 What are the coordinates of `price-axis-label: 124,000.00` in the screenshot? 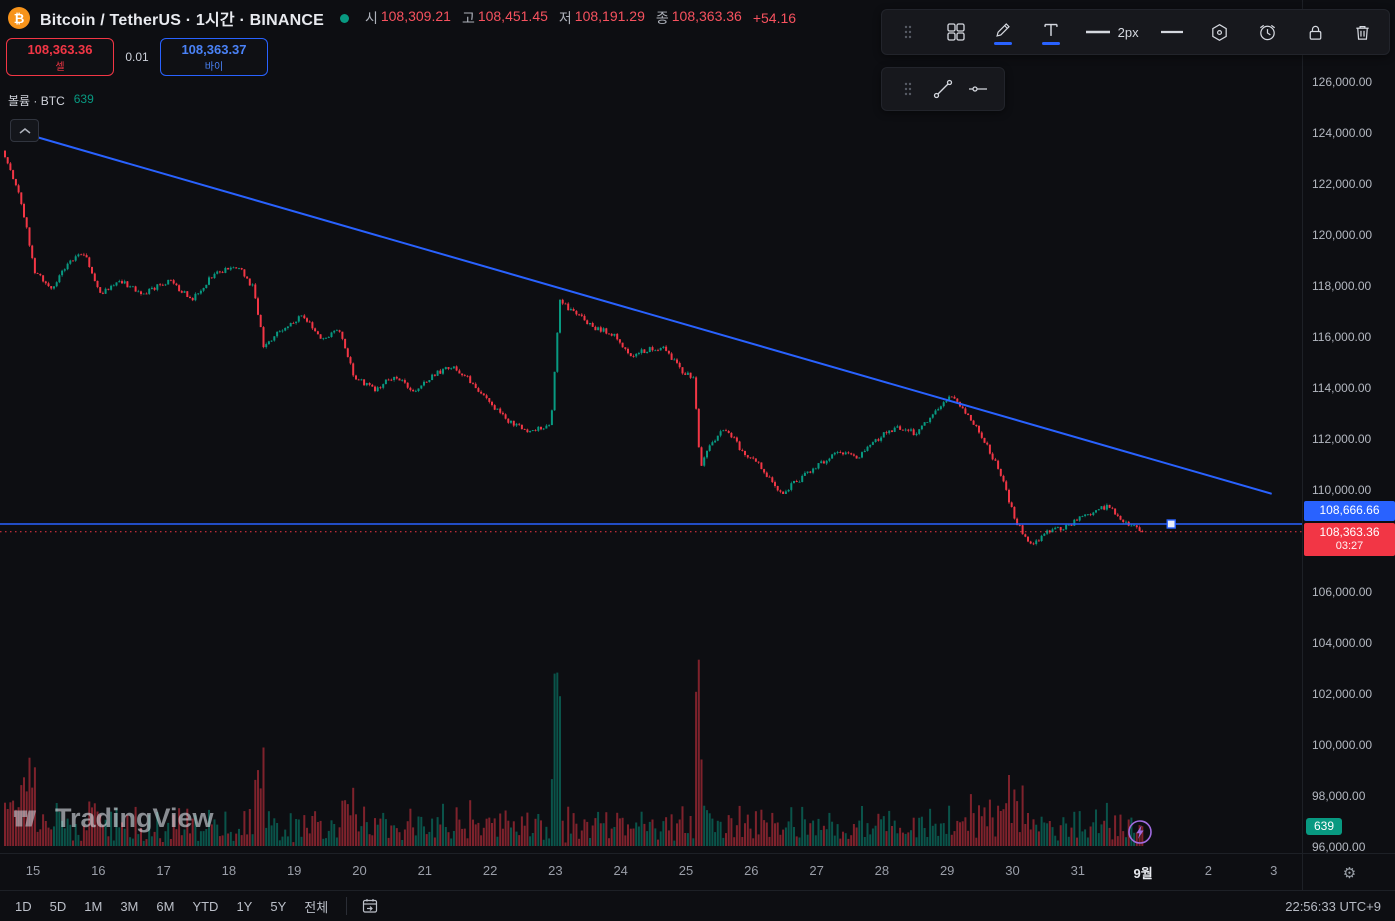 It's located at (1342, 133).